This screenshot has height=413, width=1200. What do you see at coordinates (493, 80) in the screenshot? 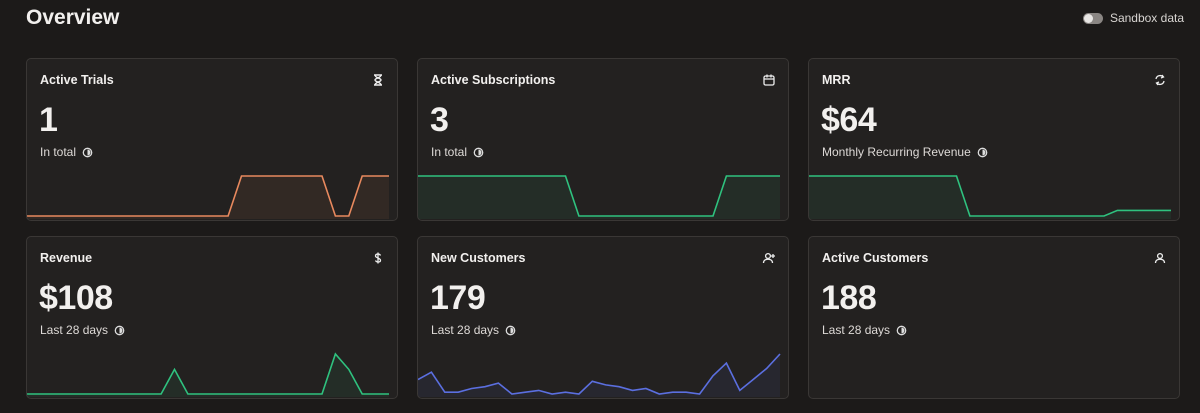
I see `card-title: Active Subscriptions` at bounding box center [493, 80].